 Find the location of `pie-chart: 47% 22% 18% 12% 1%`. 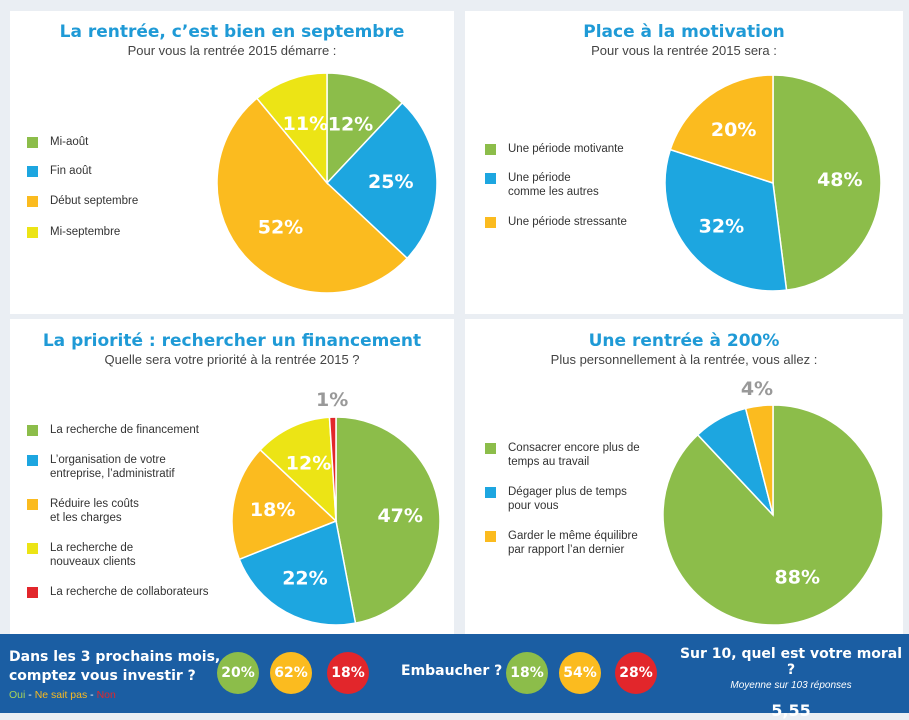

pie-chart: 47% 22% 18% 12% 1% is located at coordinates (336, 507).